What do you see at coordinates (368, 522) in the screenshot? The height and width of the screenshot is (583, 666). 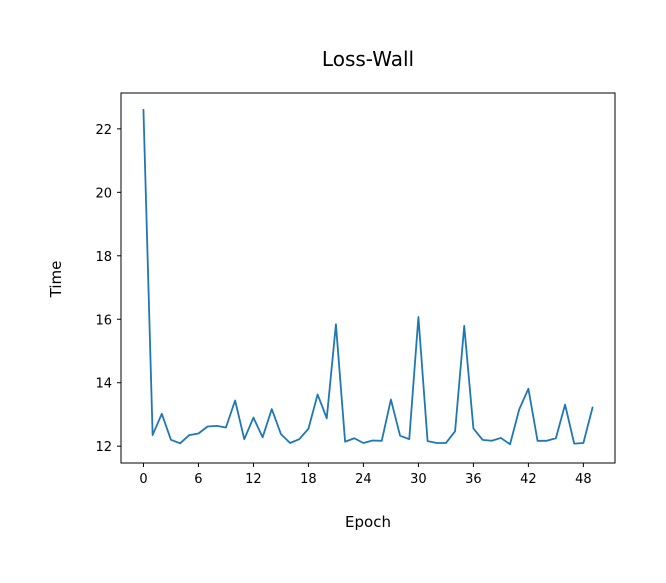 I see `x-axis-label: Epoch` at bounding box center [368, 522].